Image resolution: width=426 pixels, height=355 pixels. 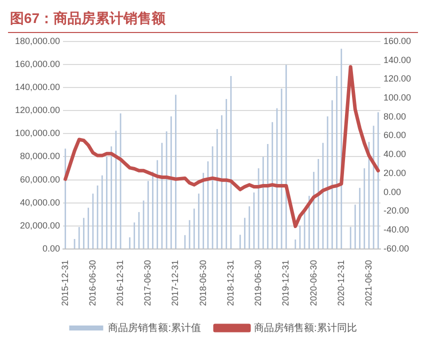 I want to click on y2-tick-label: 40.00, so click(x=394, y=154).